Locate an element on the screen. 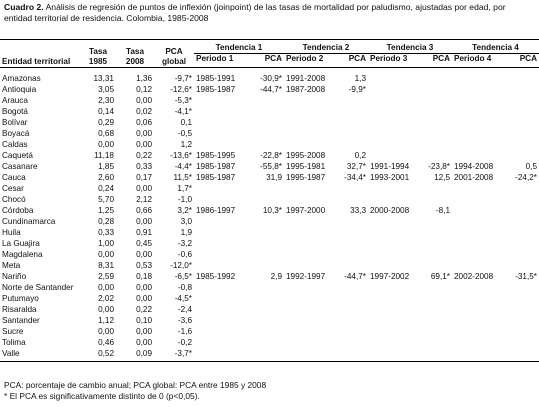 The height and width of the screenshot is (407, 539). table-cell: 0,00 is located at coordinates (106, 287).